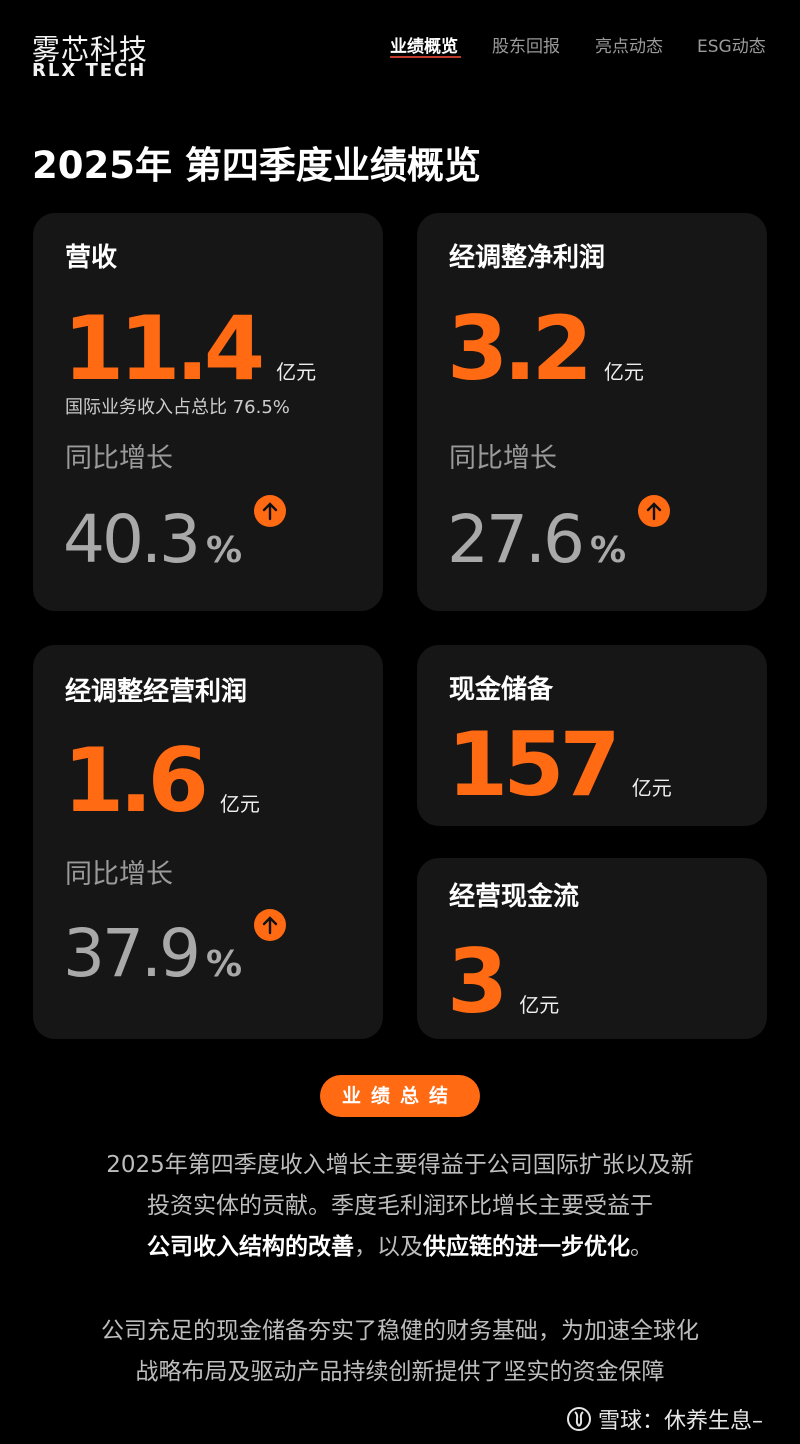 The height and width of the screenshot is (1444, 800). I want to click on nav-active-underline, so click(425, 57).